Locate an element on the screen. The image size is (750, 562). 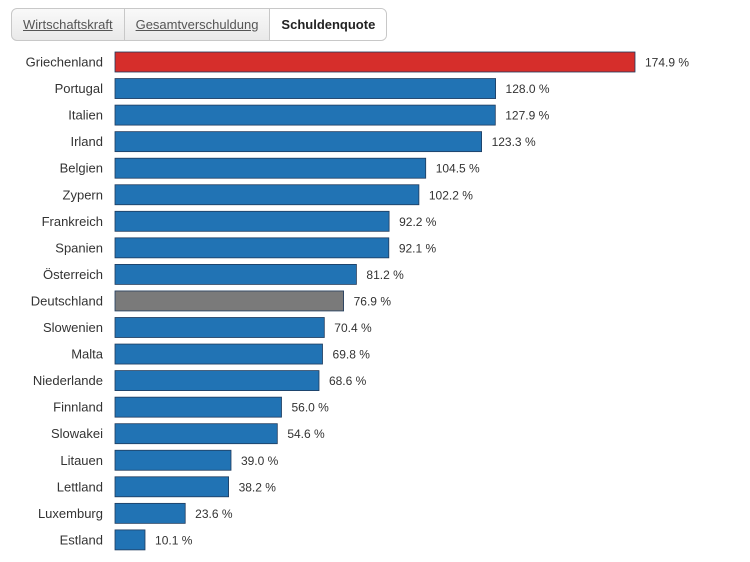
bar-belgien is located at coordinates (270, 168).